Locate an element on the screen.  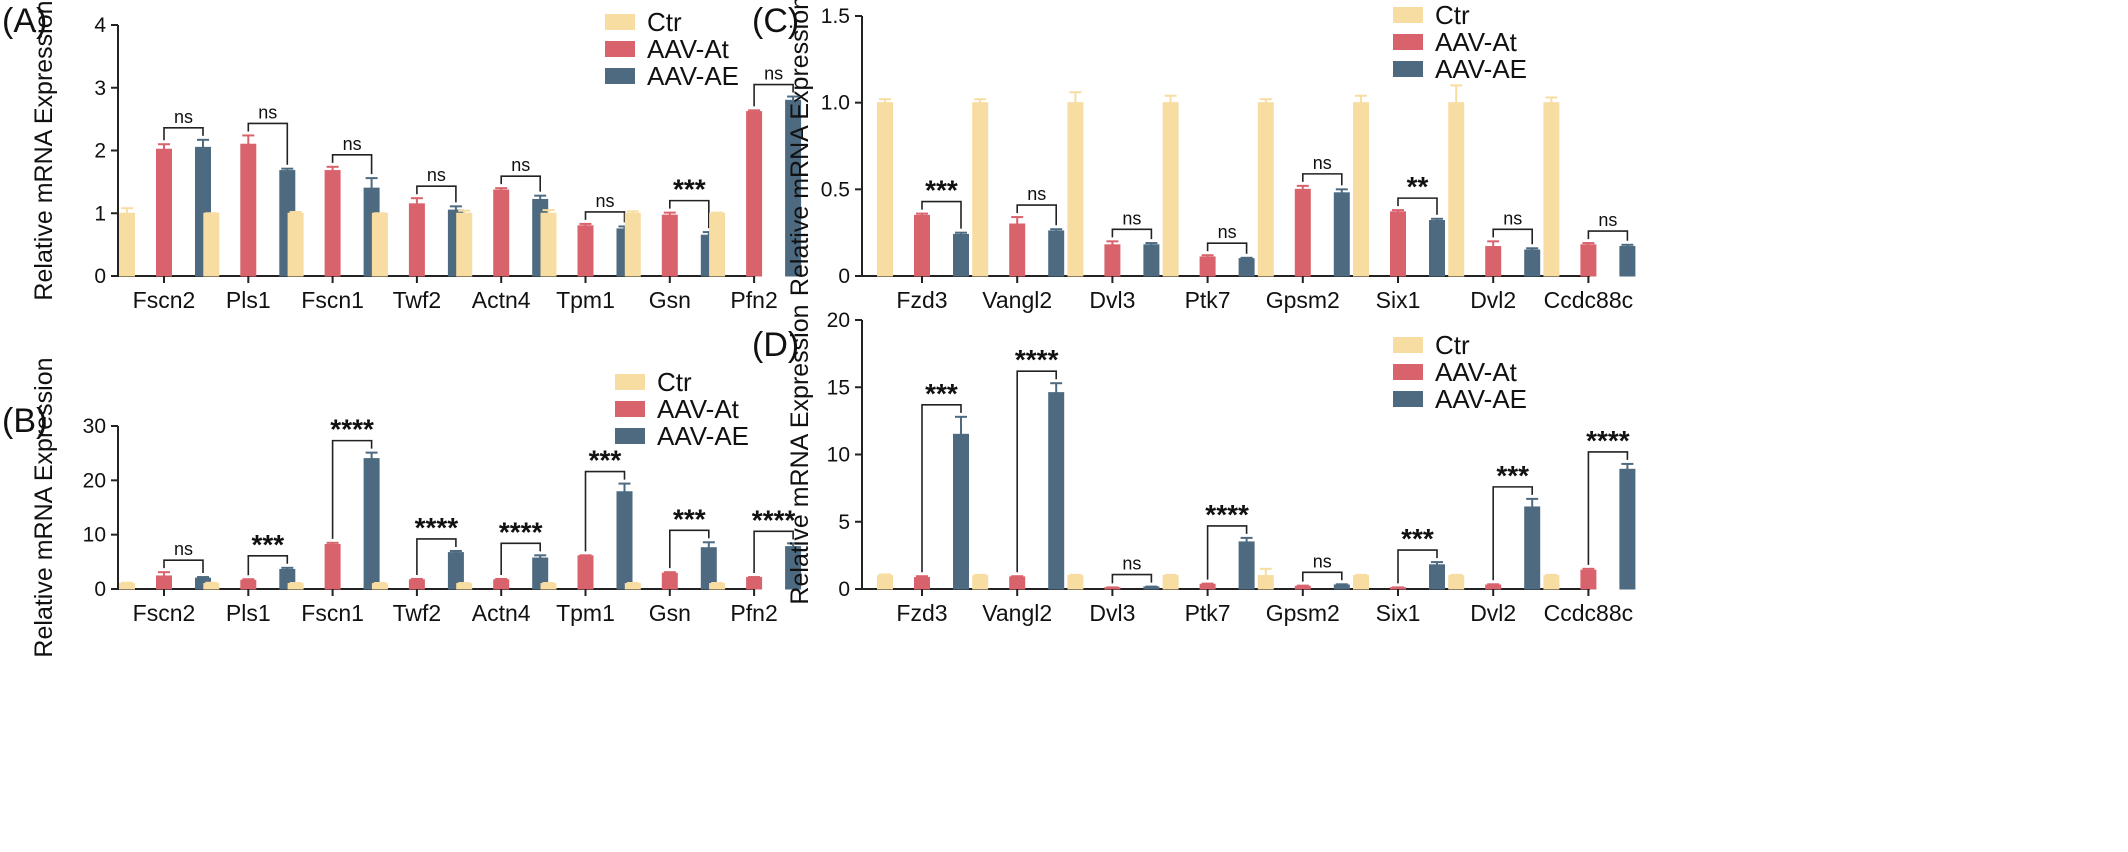
x-tick-label: Dvl3 is located at coordinates (1112, 300).